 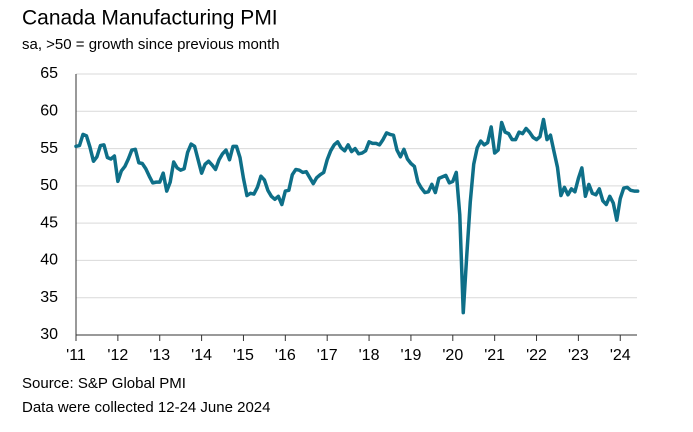 What do you see at coordinates (49, 260) in the screenshot?
I see `y-tick-label: 40` at bounding box center [49, 260].